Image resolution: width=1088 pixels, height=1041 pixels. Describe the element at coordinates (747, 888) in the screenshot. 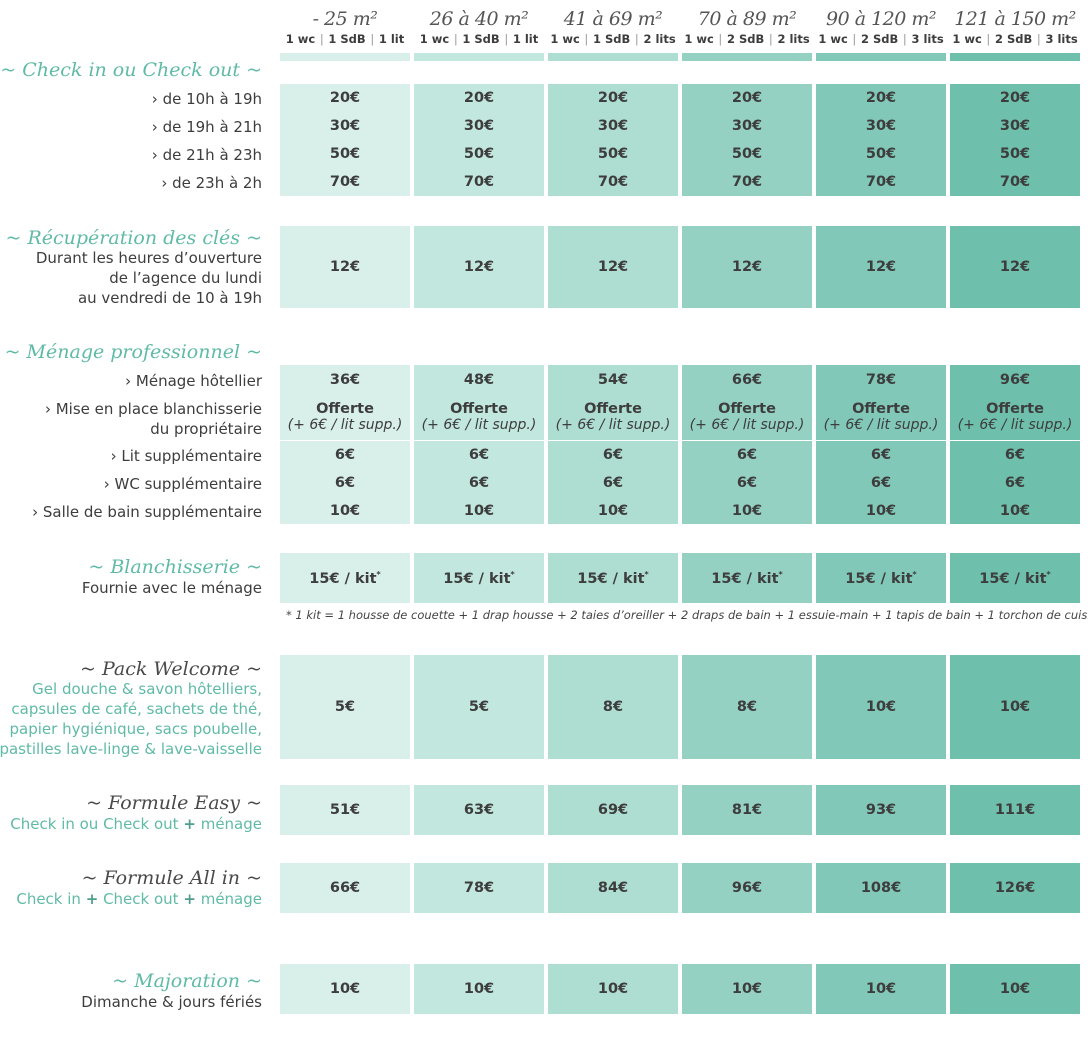

I see `price-cell: 96€` at that location.